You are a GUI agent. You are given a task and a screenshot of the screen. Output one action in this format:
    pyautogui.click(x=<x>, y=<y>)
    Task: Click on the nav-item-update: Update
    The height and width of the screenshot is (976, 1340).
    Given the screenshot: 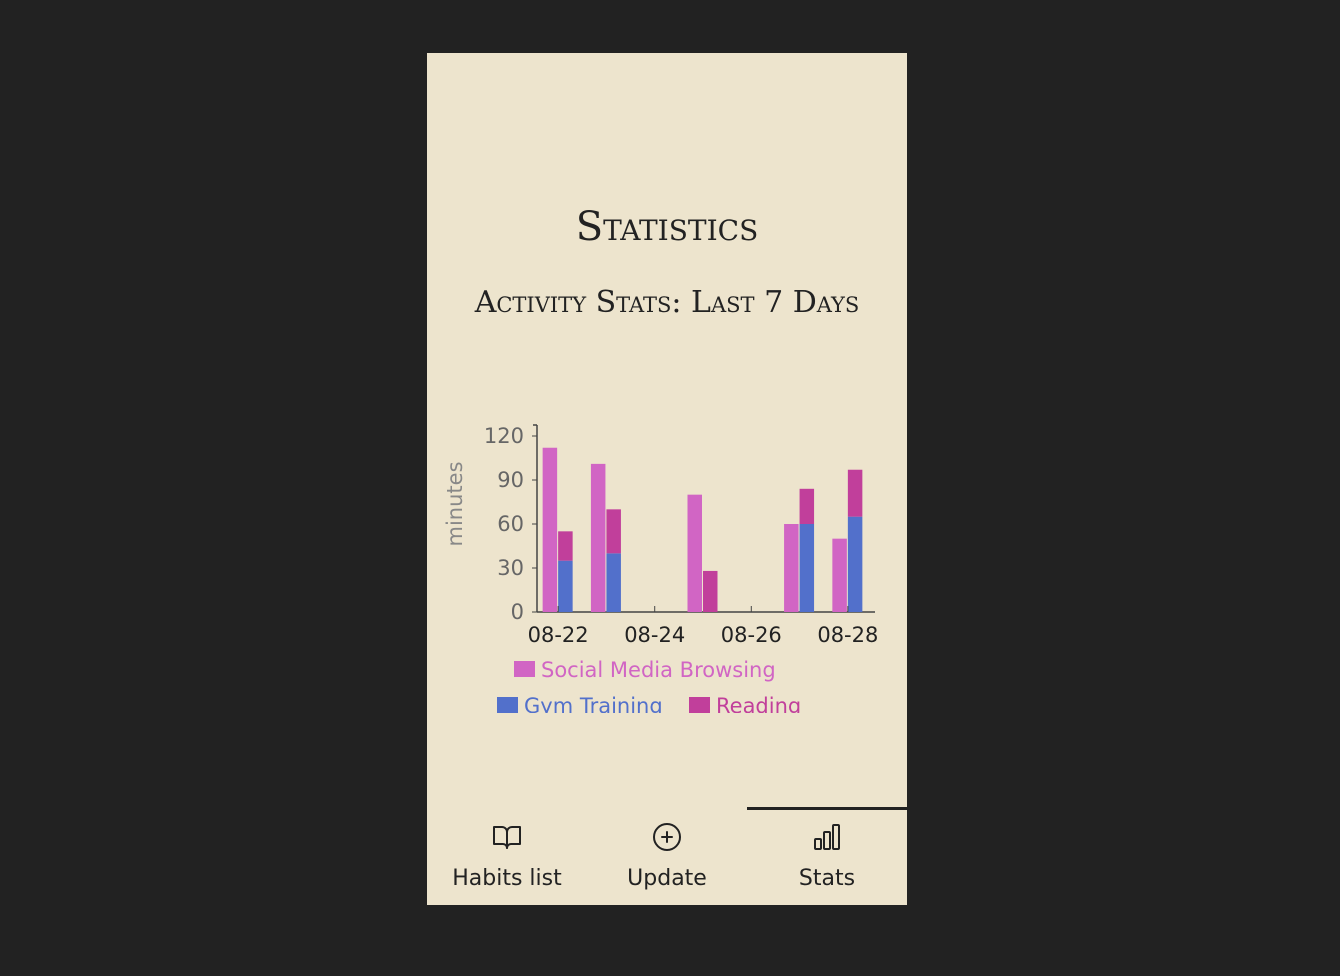 What is the action you would take?
    pyautogui.click(x=667, y=856)
    